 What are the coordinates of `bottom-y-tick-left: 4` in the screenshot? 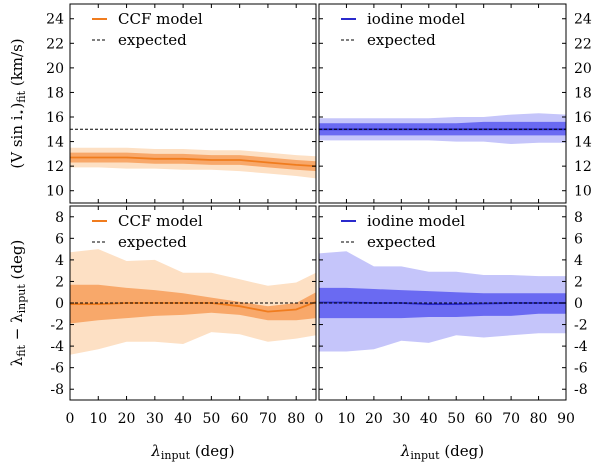 It's located at (59, 261).